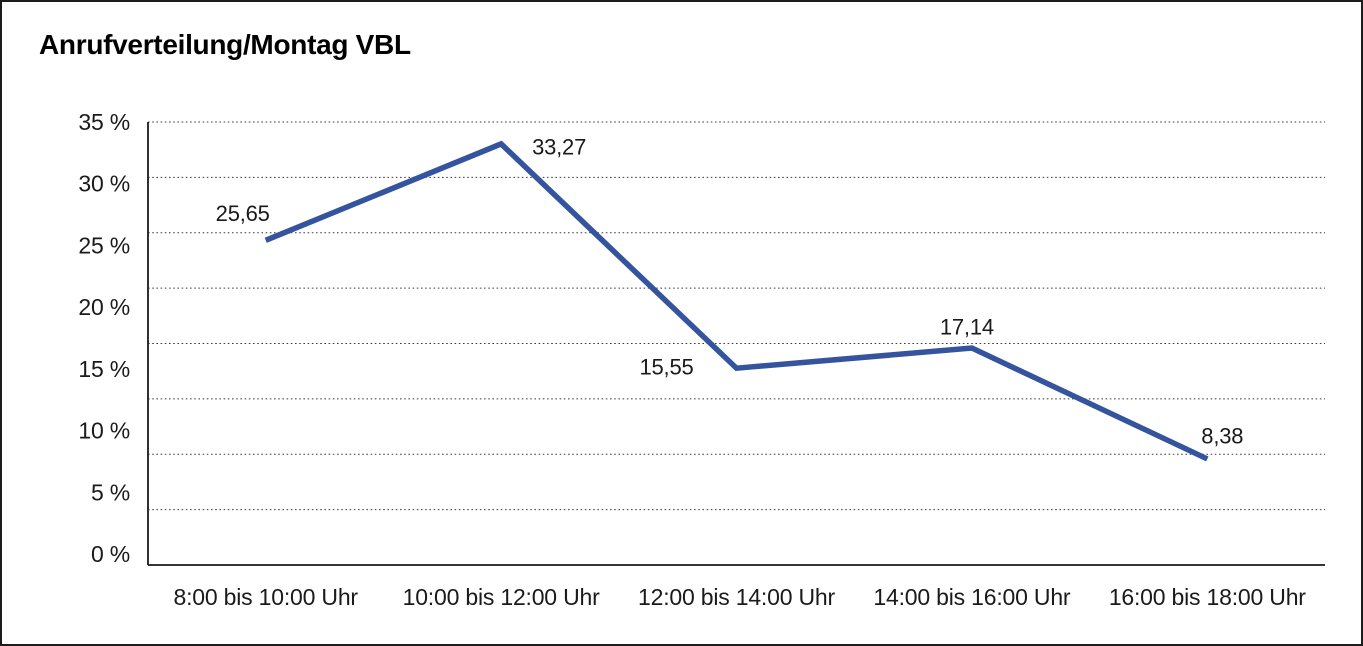 The height and width of the screenshot is (646, 1363). I want to click on x-tick-label: 12:00 bis 14:00 Uhr, so click(736, 597).